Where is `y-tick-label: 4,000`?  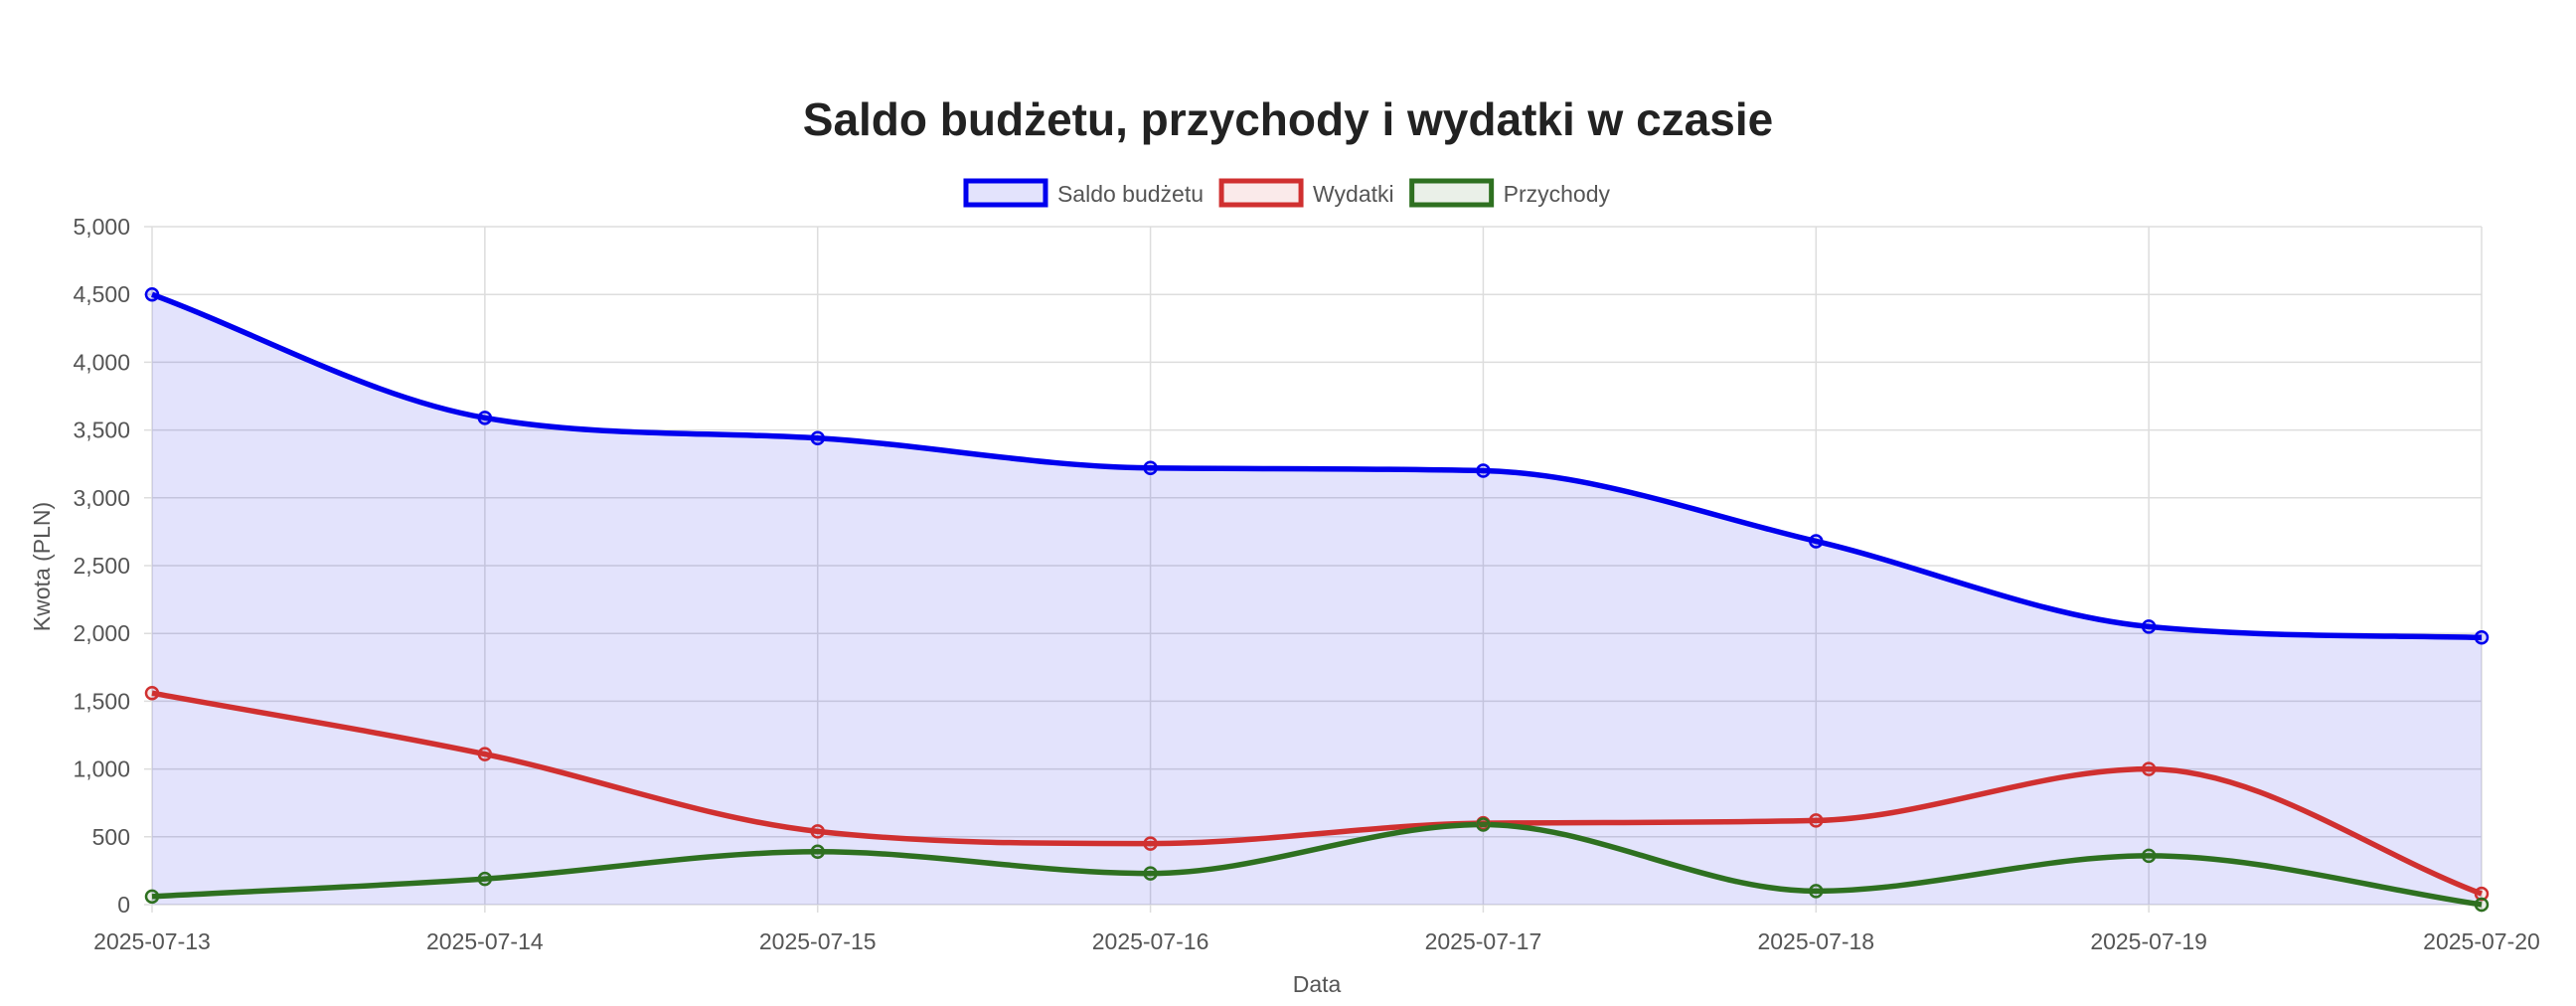
y-tick-label: 4,000 is located at coordinates (101, 362).